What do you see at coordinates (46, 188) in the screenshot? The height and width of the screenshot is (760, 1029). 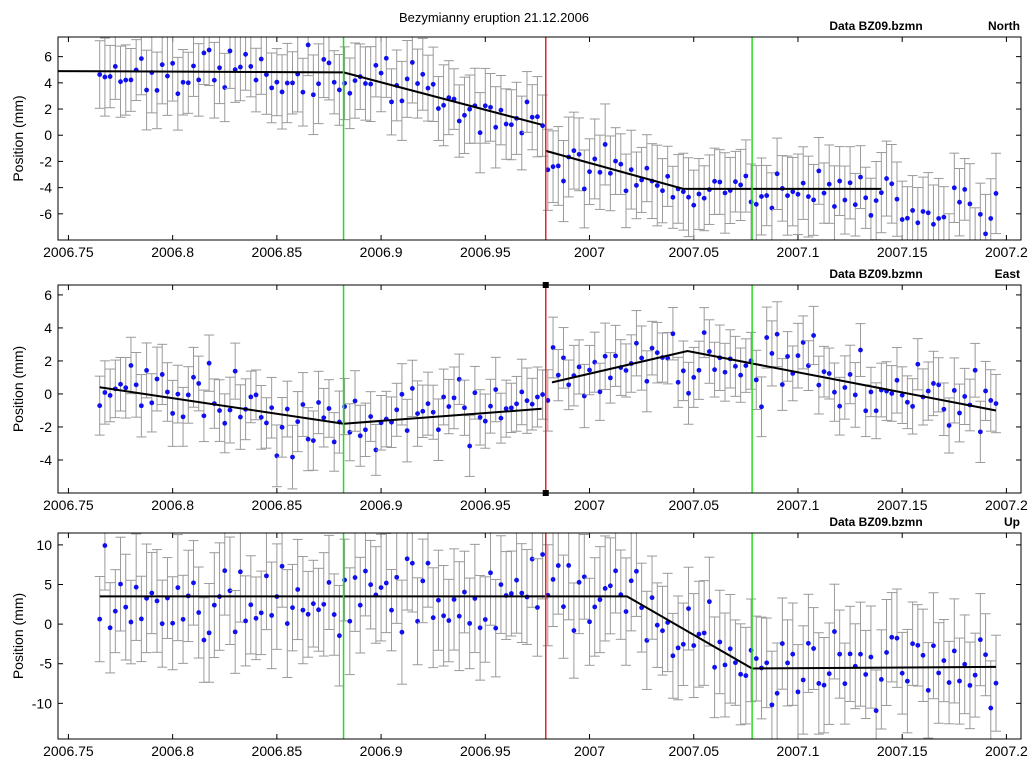 I see `y-tick-label: -4` at bounding box center [46, 188].